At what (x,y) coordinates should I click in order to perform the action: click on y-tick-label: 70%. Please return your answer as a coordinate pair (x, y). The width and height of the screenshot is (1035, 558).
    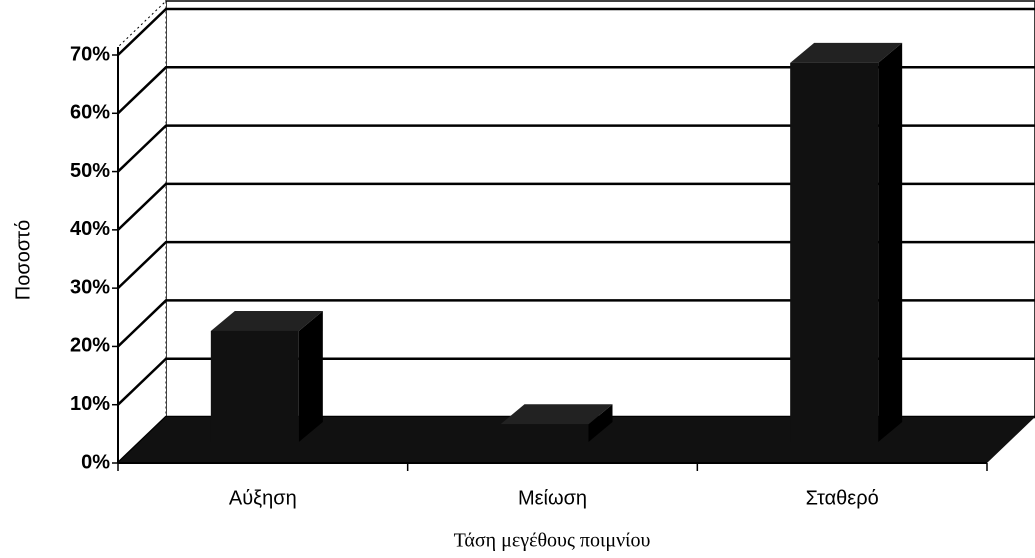
    Looking at the image, I should click on (90, 54).